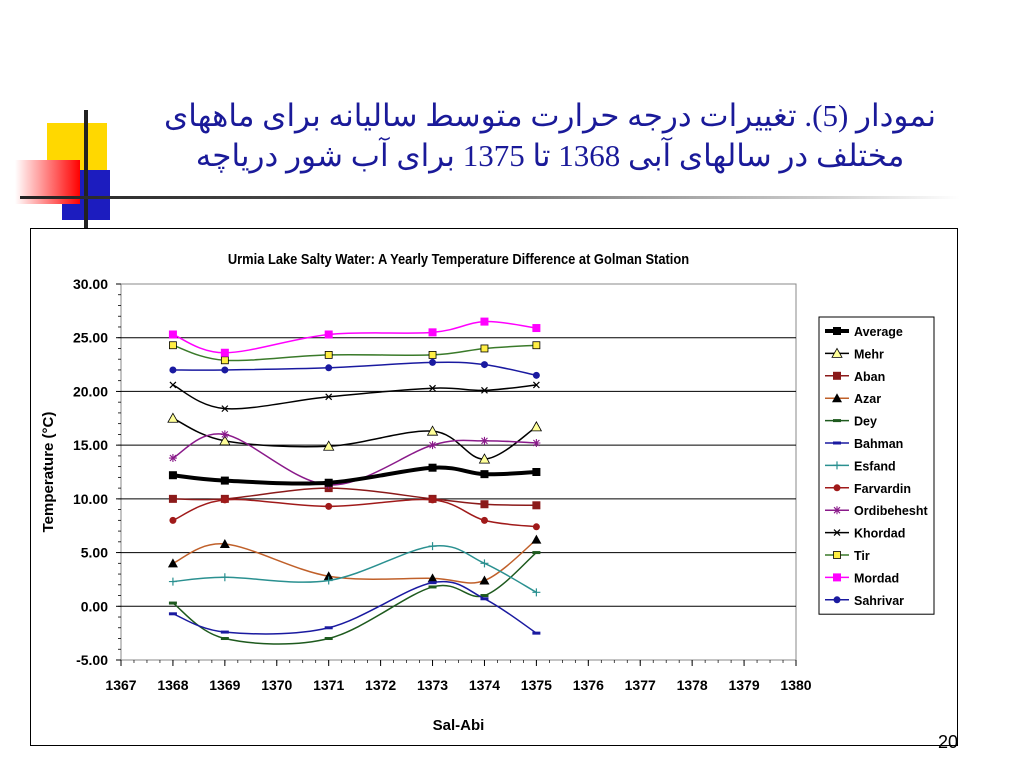 Image resolution: width=1024 pixels, height=768 pixels. What do you see at coordinates (224, 685) in the screenshot?
I see `x-tick-label: 1369` at bounding box center [224, 685].